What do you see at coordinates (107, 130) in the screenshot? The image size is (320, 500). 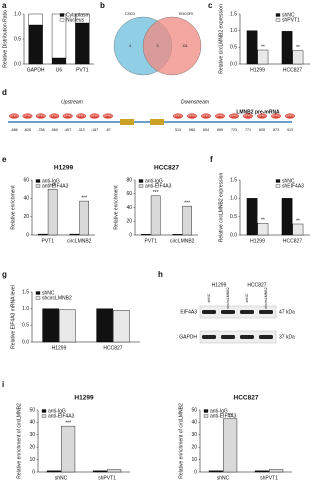 I see `site-position: -87` at bounding box center [107, 130].